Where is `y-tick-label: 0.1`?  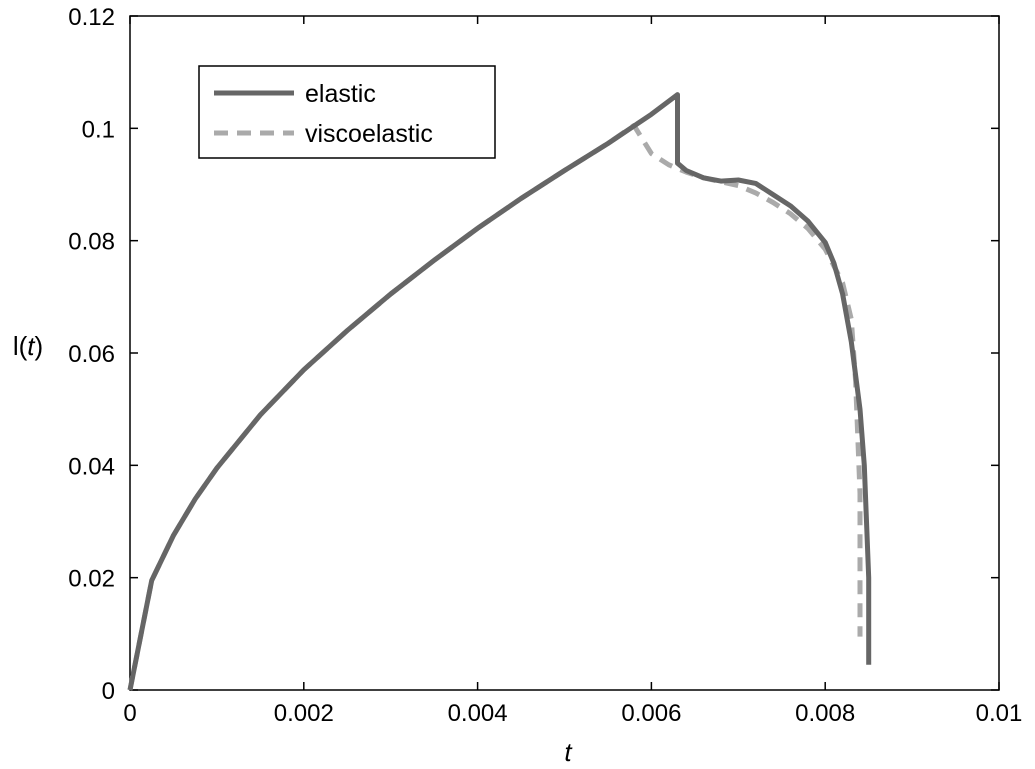 y-tick-label: 0.1 is located at coordinates (98, 129).